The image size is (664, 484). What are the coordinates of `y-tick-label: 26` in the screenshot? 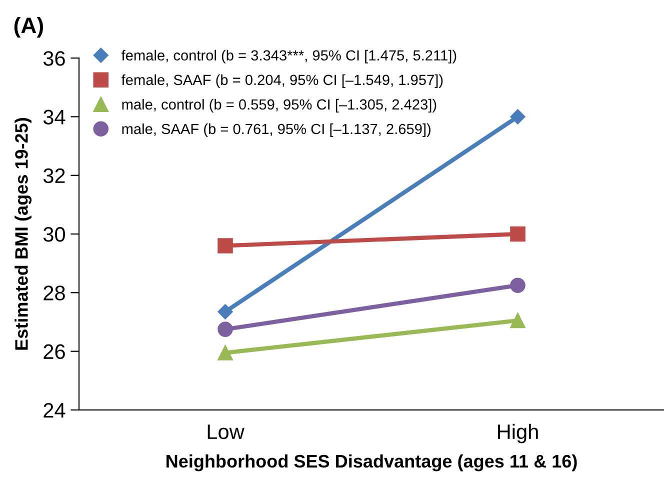 It's located at (54, 352).